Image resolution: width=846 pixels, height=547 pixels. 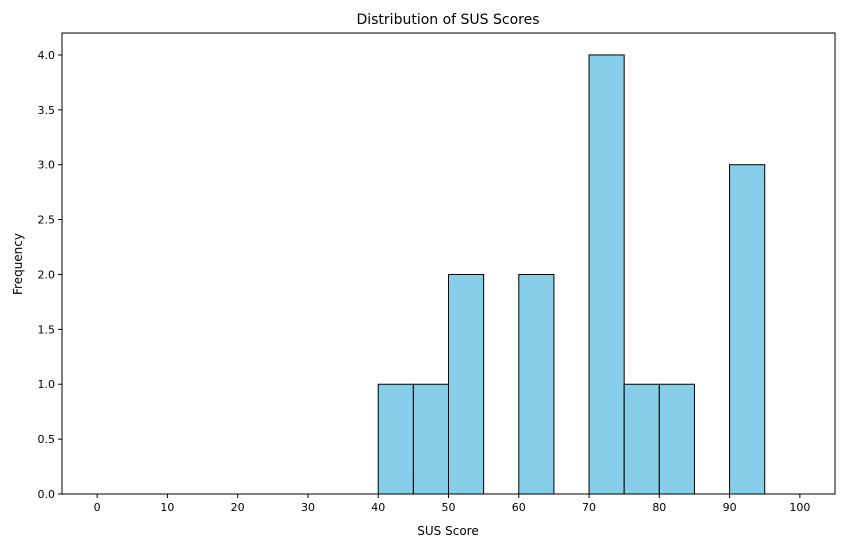 I want to click on y-tick-label-1: 0.5, so click(x=47, y=439).